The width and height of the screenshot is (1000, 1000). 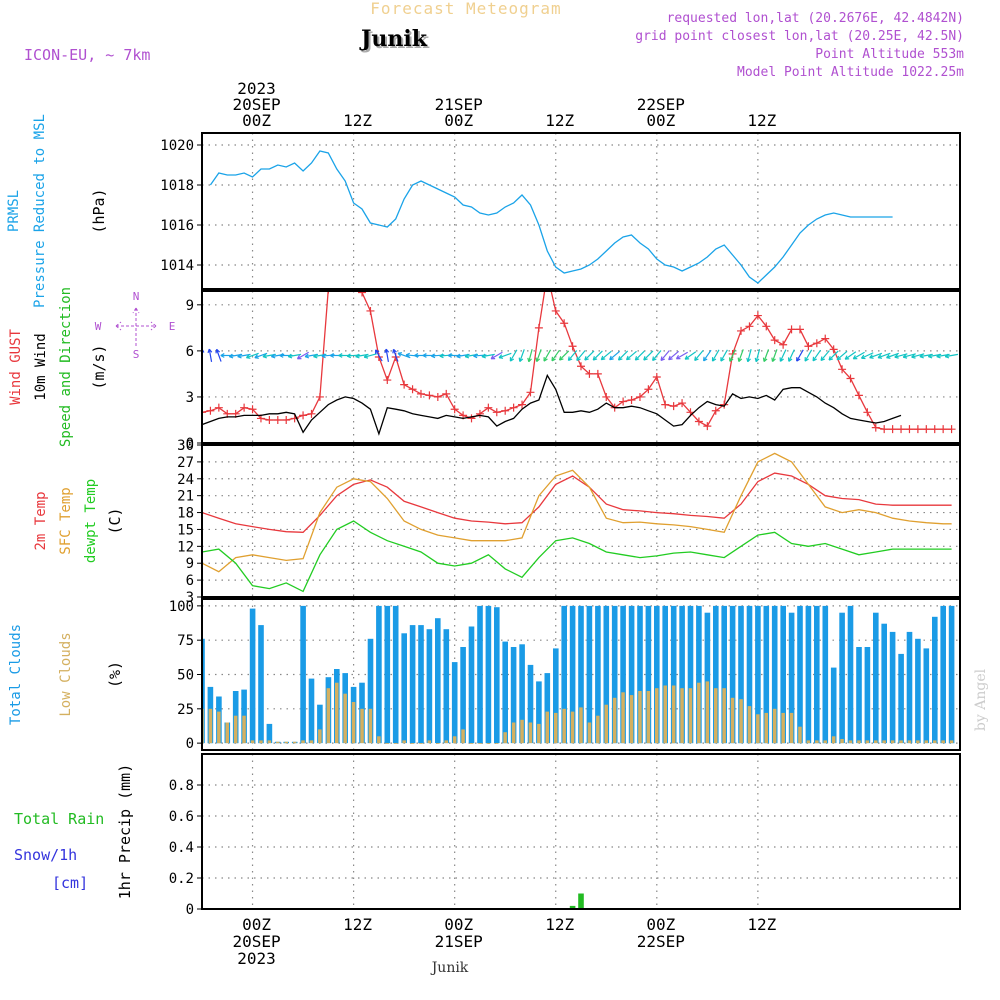 What do you see at coordinates (181, 786) in the screenshot?
I see `y-tick-label: 0.8` at bounding box center [181, 786].